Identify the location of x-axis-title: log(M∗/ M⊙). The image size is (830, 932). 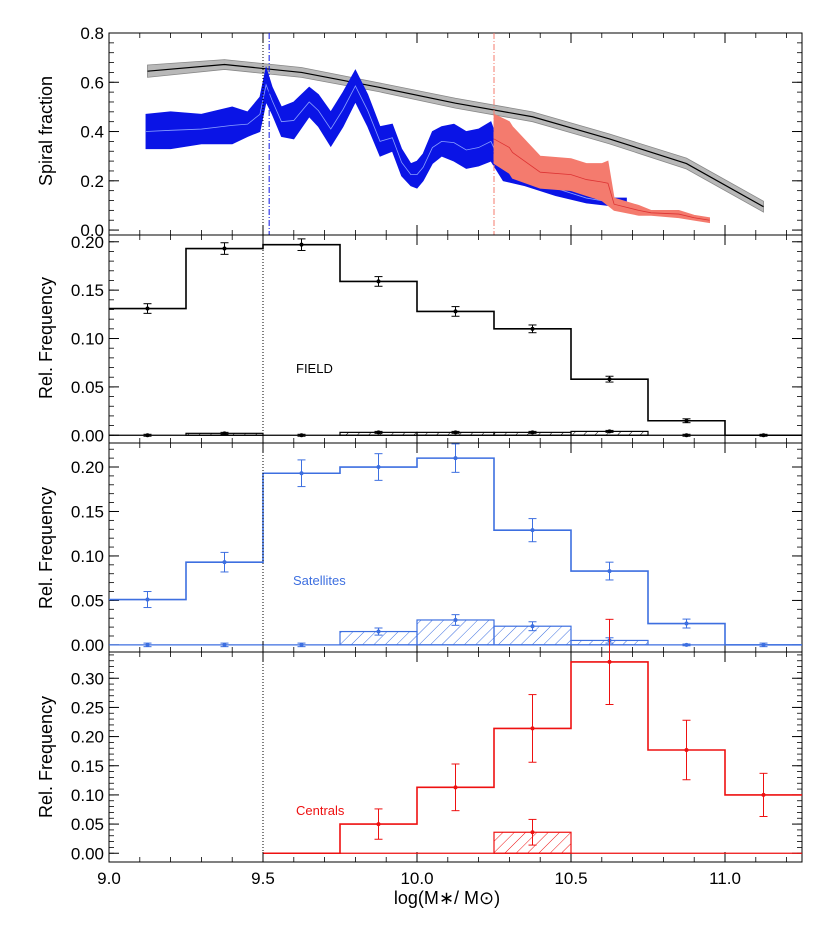
(447, 898).